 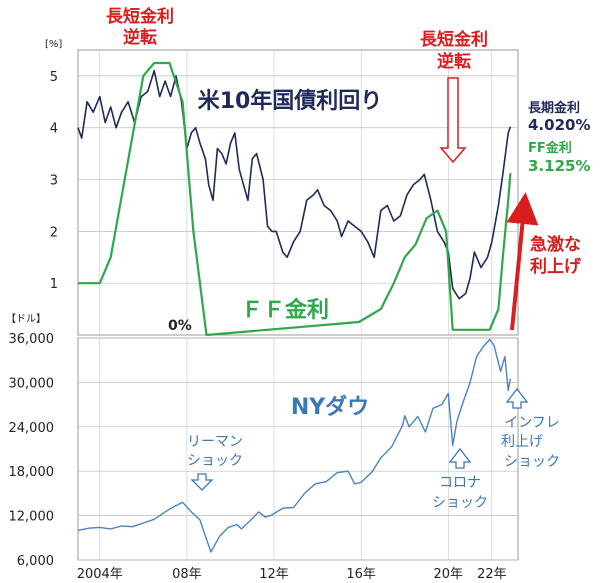 I want to click on zero-percent-label: 0%, so click(x=180, y=326).